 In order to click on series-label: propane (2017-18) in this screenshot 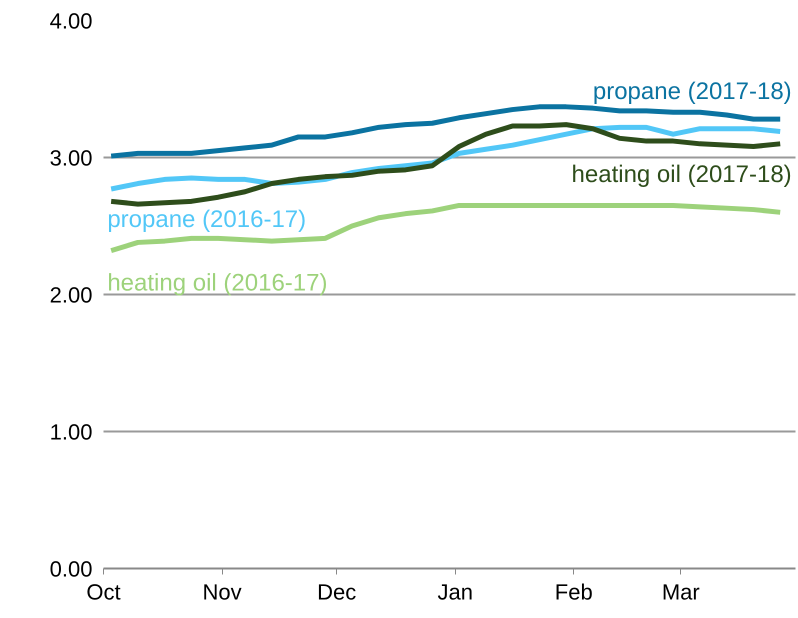, I will do `click(692, 92)`.